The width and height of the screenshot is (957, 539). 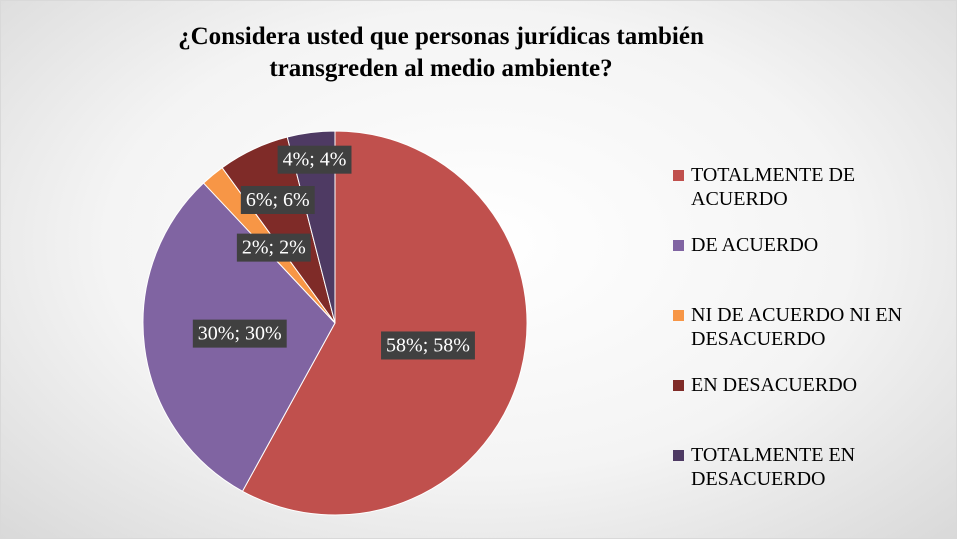 What do you see at coordinates (773, 467) in the screenshot?
I see `legend-label: TOTALMENTE EN DESACUERDO` at bounding box center [773, 467].